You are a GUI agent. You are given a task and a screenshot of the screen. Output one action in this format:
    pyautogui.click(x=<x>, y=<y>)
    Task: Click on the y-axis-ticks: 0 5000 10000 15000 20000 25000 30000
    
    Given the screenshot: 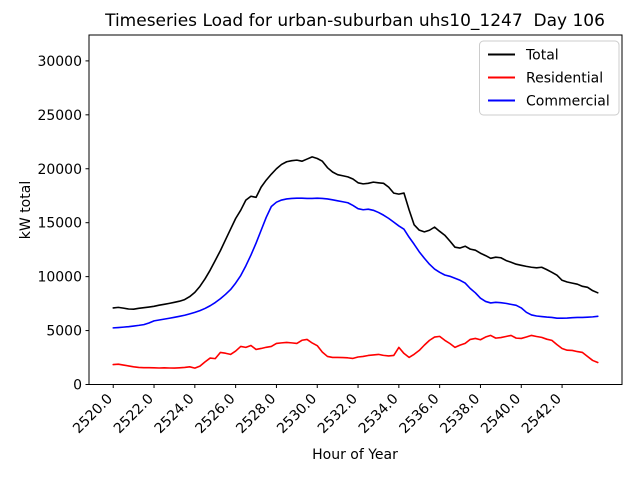 What is the action you would take?
    pyautogui.click(x=63, y=224)
    